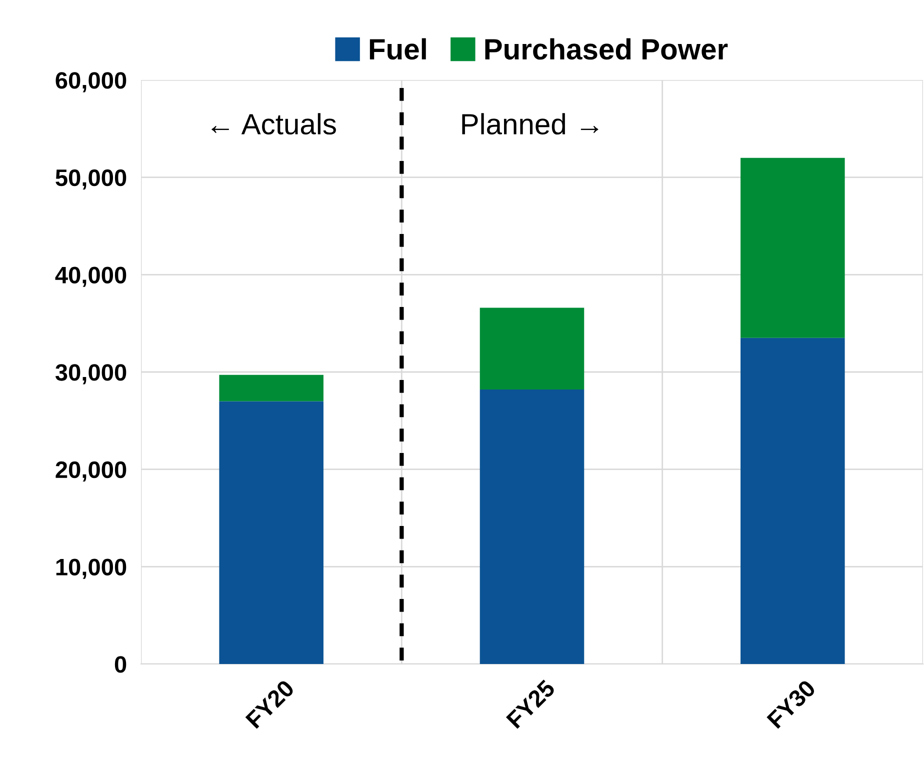 The width and height of the screenshot is (924, 758). What do you see at coordinates (120, 664) in the screenshot?
I see `y-tick-label: 0` at bounding box center [120, 664].